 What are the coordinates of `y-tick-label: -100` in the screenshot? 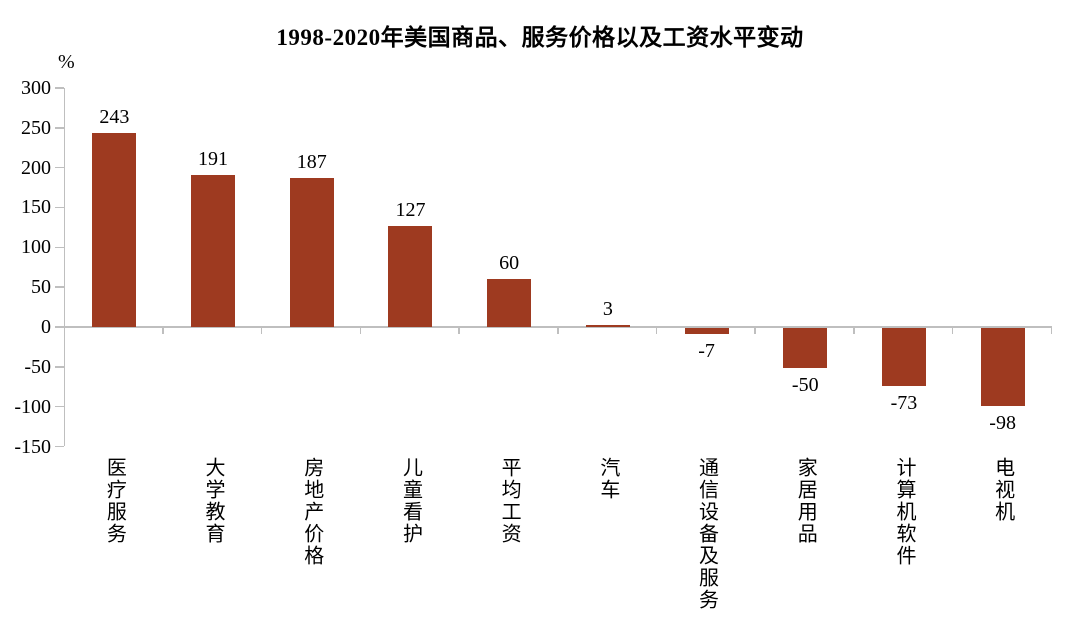 It's located at (32, 406).